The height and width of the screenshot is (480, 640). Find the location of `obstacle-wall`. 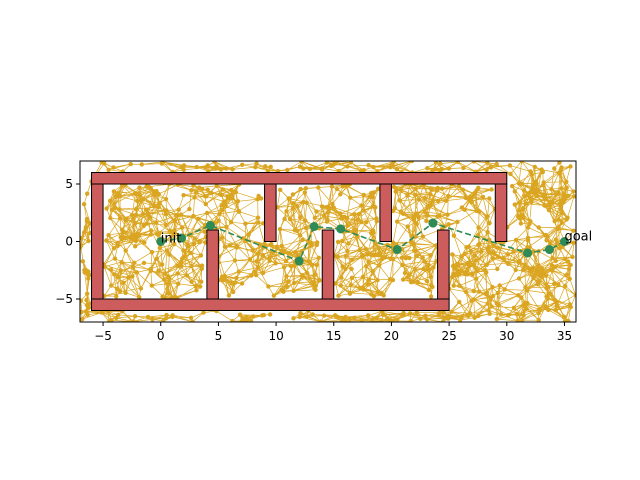

obstacle-wall is located at coordinates (97, 241).